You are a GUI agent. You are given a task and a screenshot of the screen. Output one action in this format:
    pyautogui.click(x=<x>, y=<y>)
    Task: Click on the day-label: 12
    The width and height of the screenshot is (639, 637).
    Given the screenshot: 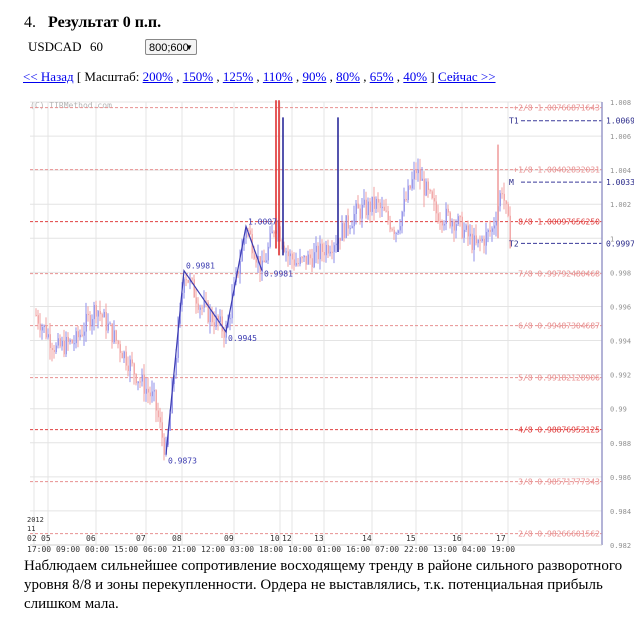 What is the action you would take?
    pyautogui.click(x=287, y=538)
    